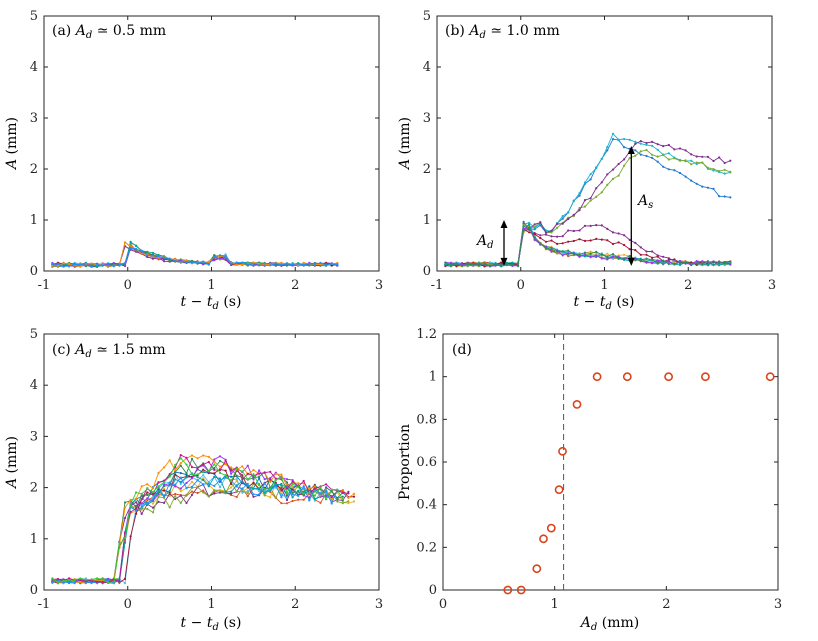 The height and width of the screenshot is (641, 818). Describe the element at coordinates (437, 285) in the screenshot. I see `panel-b-xtick-label: -1` at that location.